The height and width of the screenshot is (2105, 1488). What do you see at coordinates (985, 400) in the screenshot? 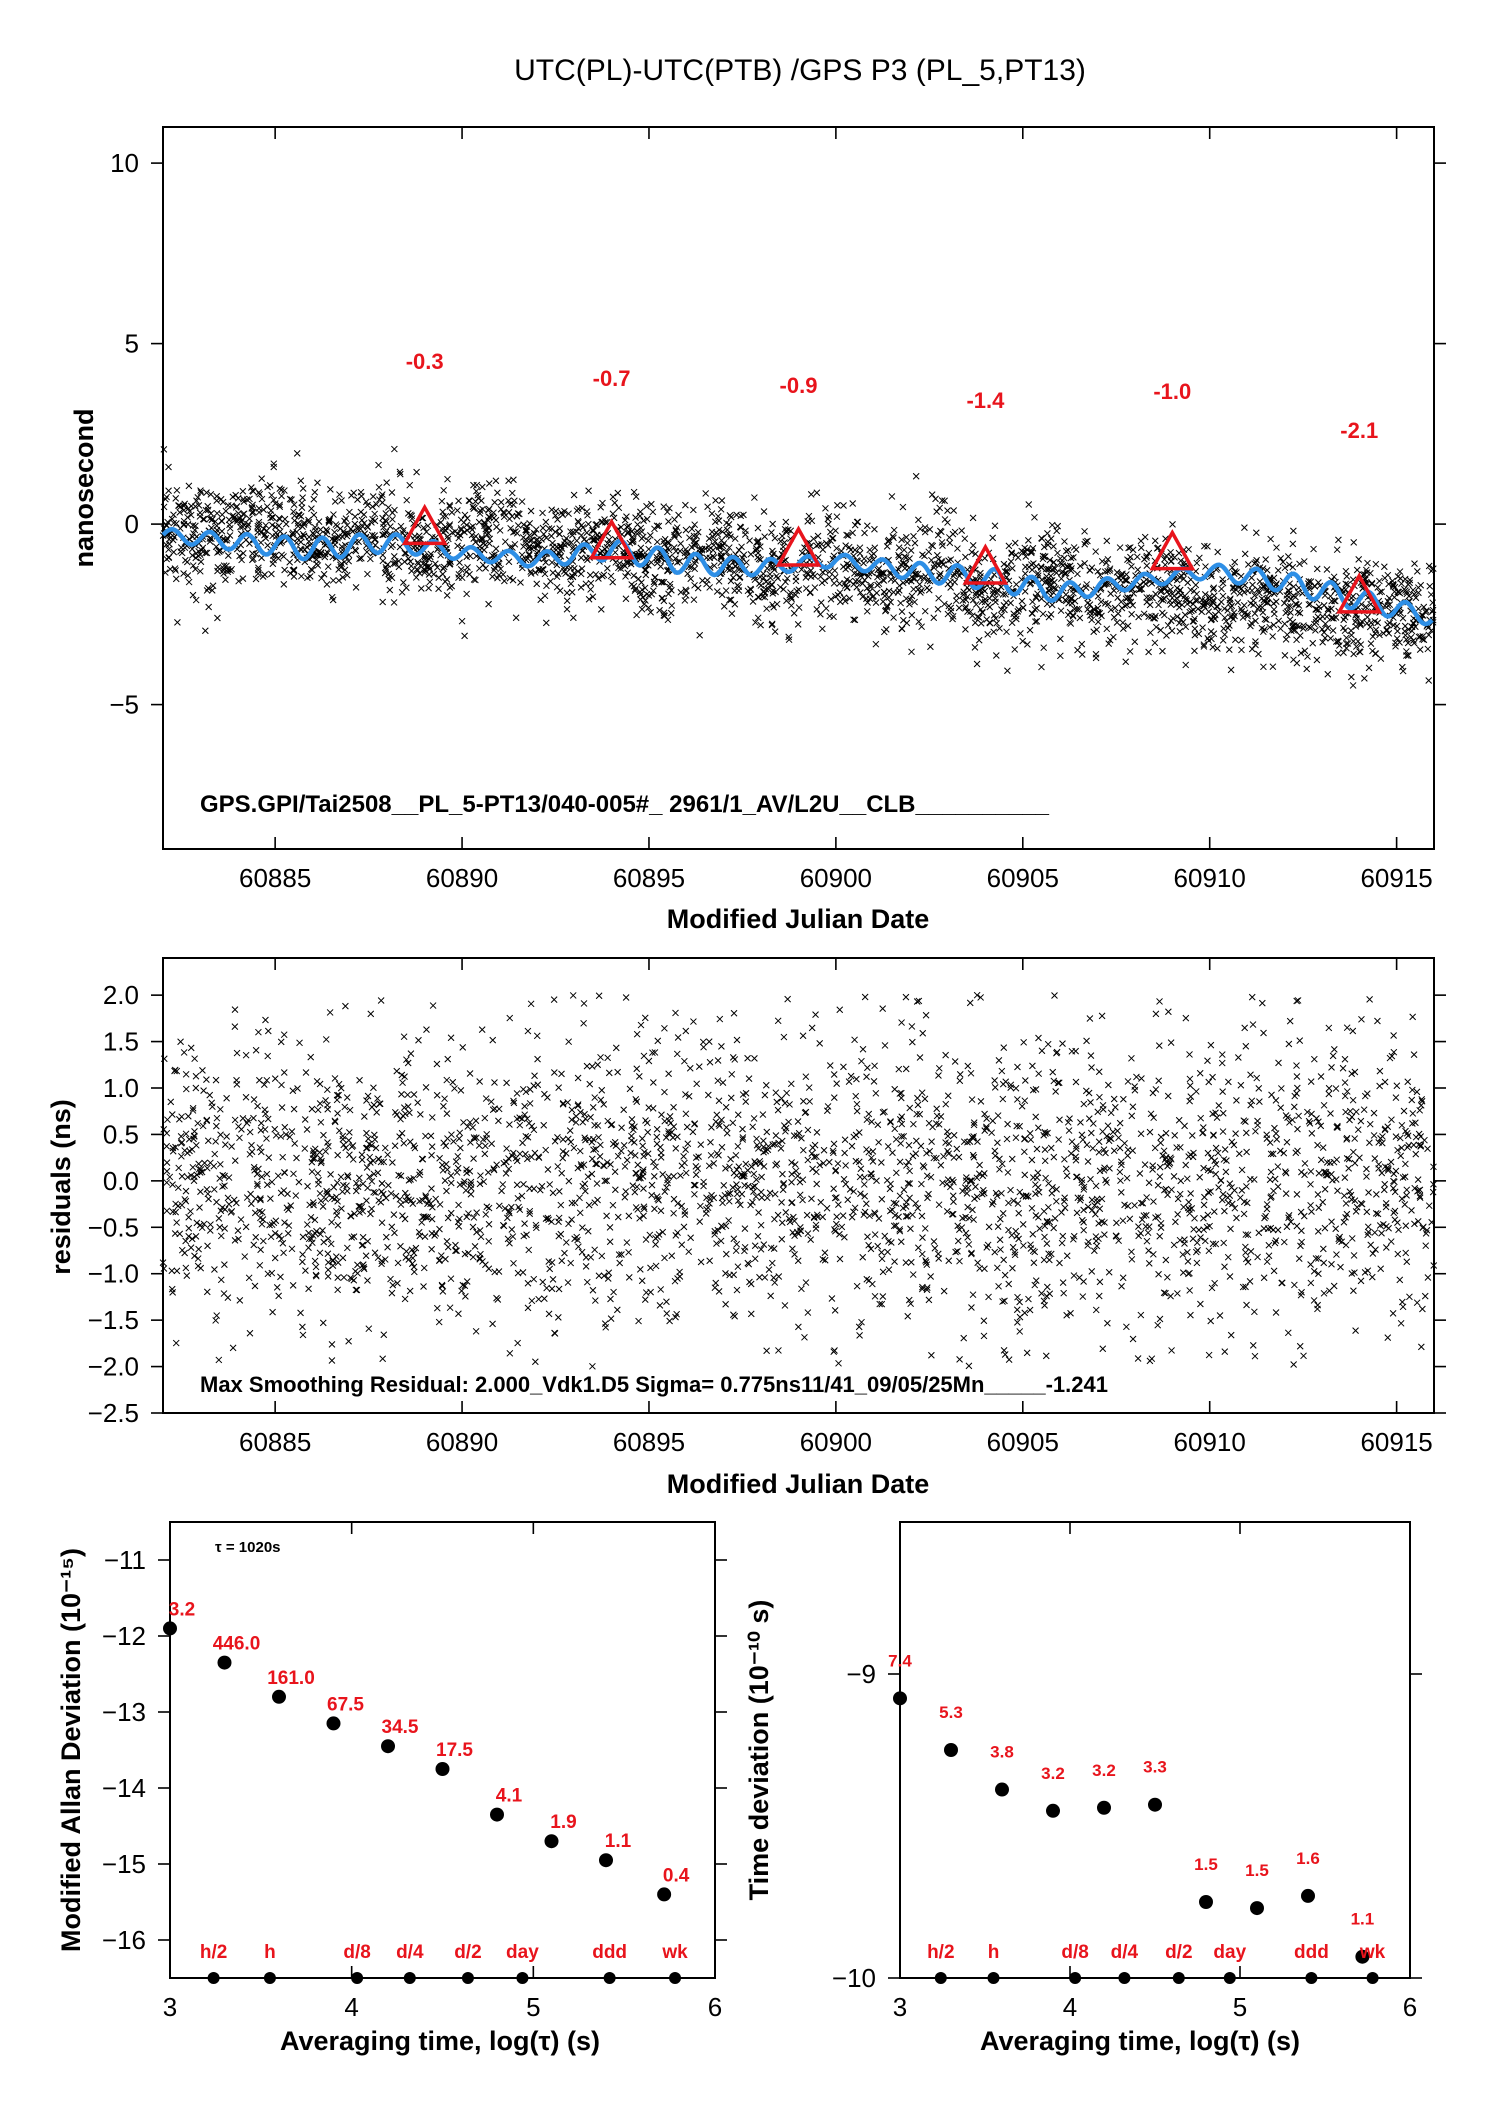
I see `triangle-label: -1.4` at bounding box center [985, 400].